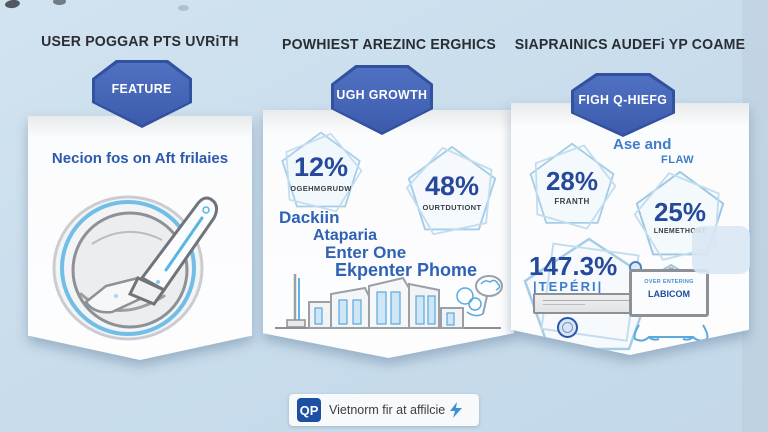  Describe the element at coordinates (456, 410) in the screenshot. I see `lightning-bolt-icon` at that location.